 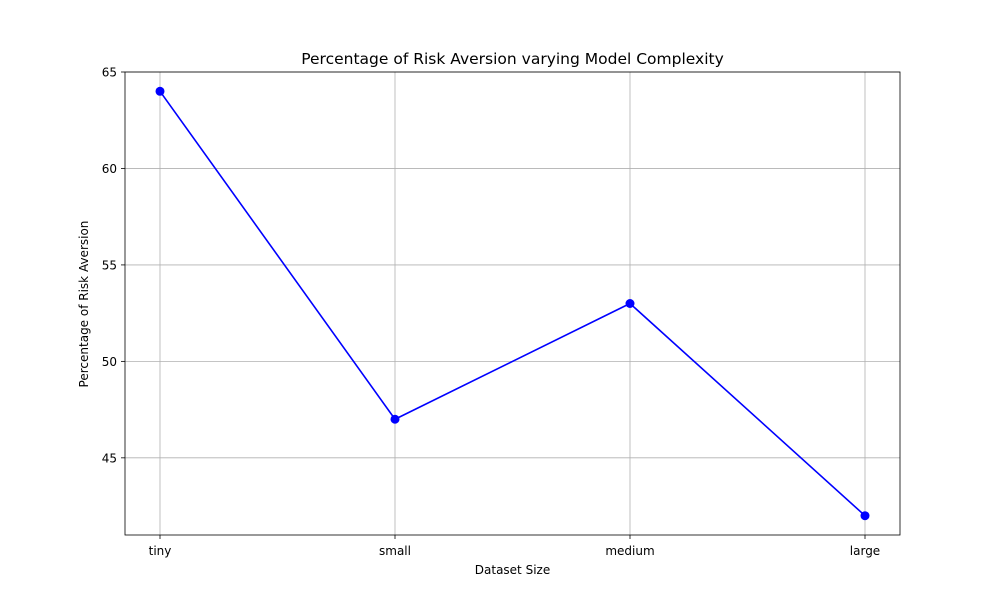 I want to click on y-tick-label: 60, so click(x=109, y=169).